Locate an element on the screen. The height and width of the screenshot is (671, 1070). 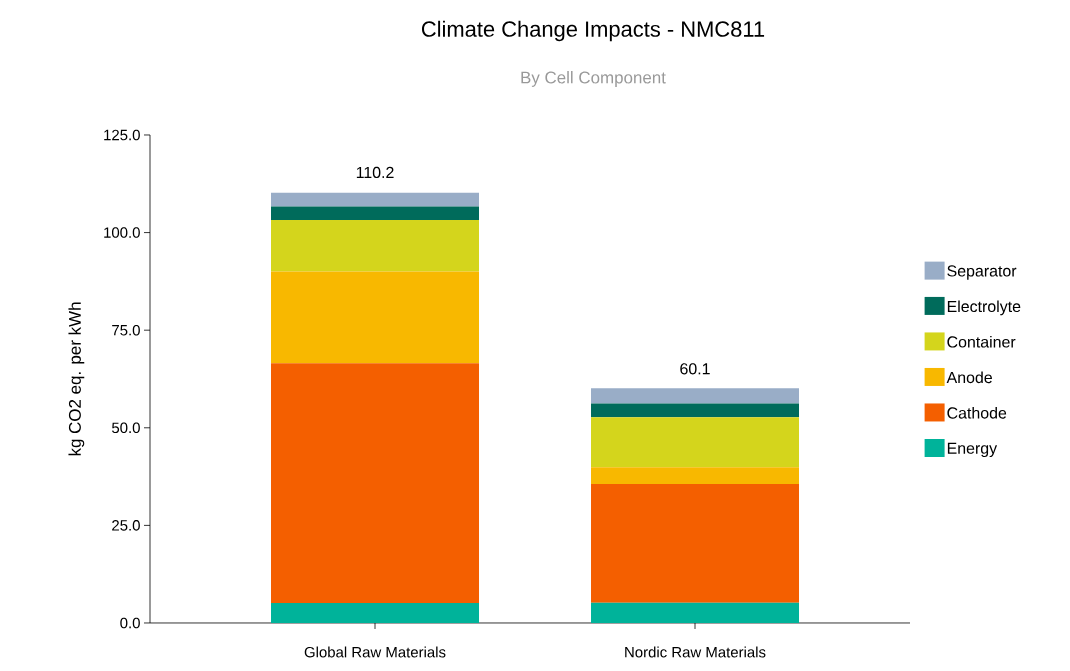
legend-label: Anode is located at coordinates (969, 377).